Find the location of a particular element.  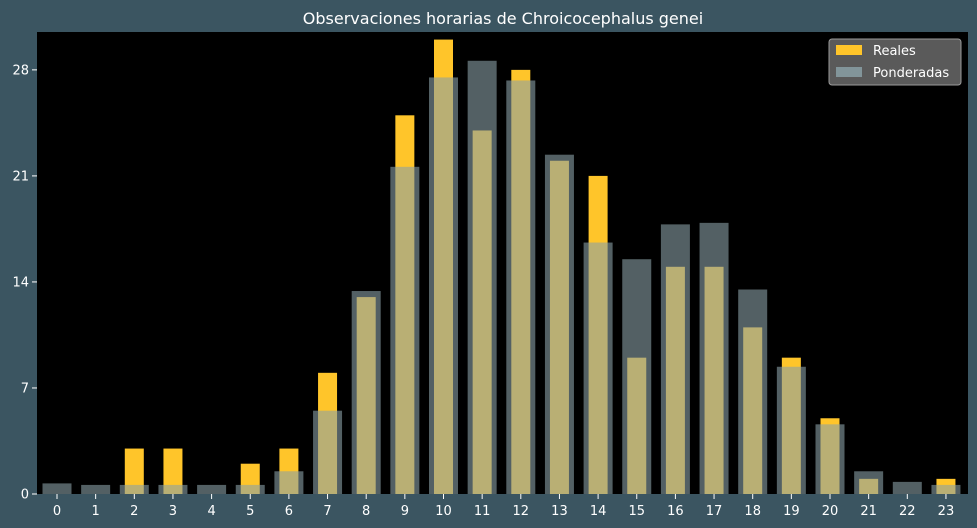

x-tick-label-1: 1 is located at coordinates (96, 511).